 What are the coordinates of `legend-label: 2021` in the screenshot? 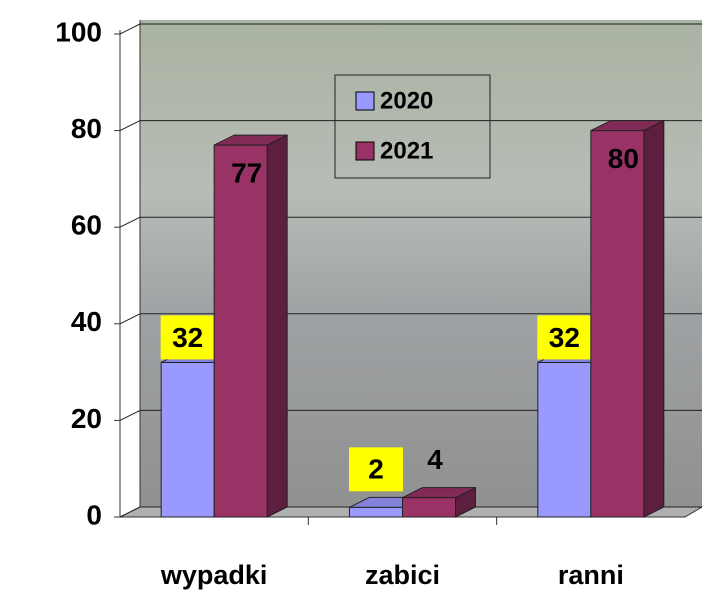 It's located at (406, 150).